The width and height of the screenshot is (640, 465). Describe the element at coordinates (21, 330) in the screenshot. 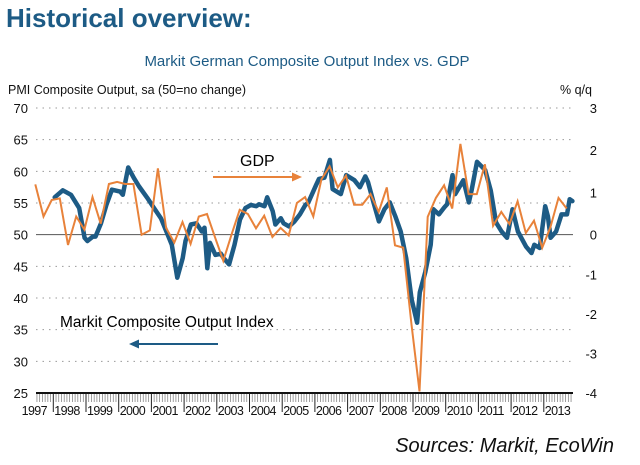

I see `left-tick-label: 35` at that location.